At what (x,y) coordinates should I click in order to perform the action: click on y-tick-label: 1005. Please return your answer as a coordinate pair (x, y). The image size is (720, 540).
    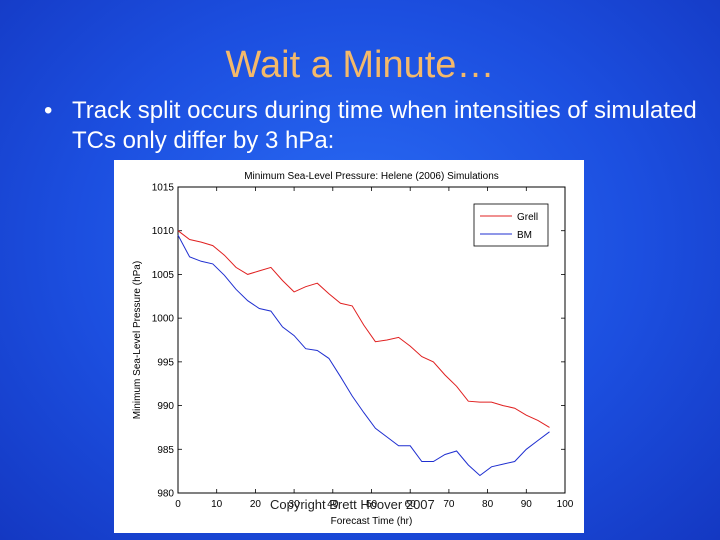
    Looking at the image, I should click on (163, 275).